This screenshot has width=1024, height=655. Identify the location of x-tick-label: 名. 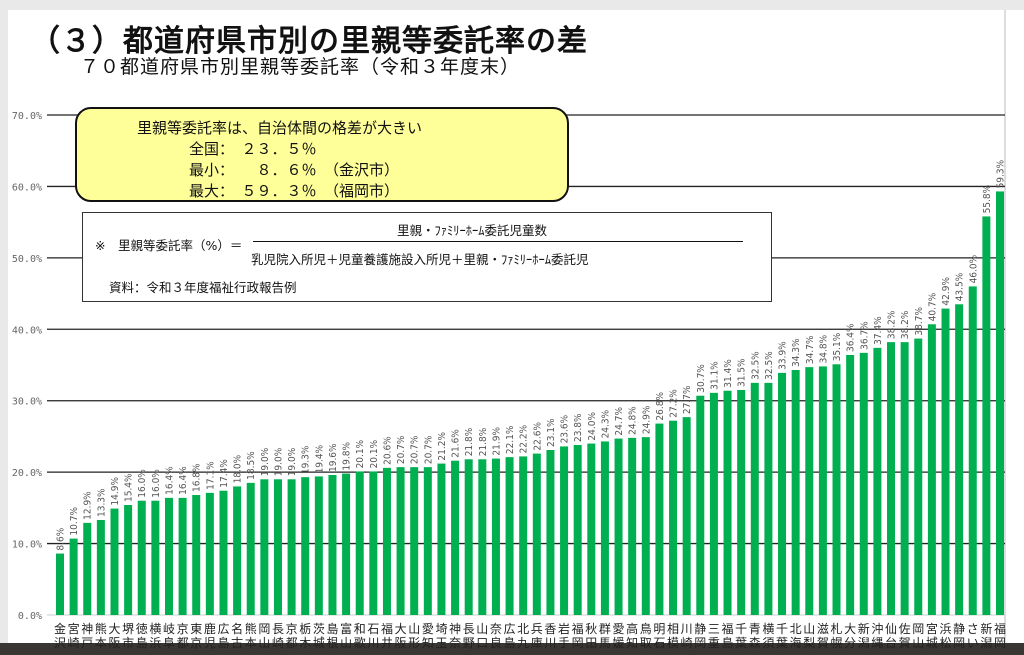
(237, 628).